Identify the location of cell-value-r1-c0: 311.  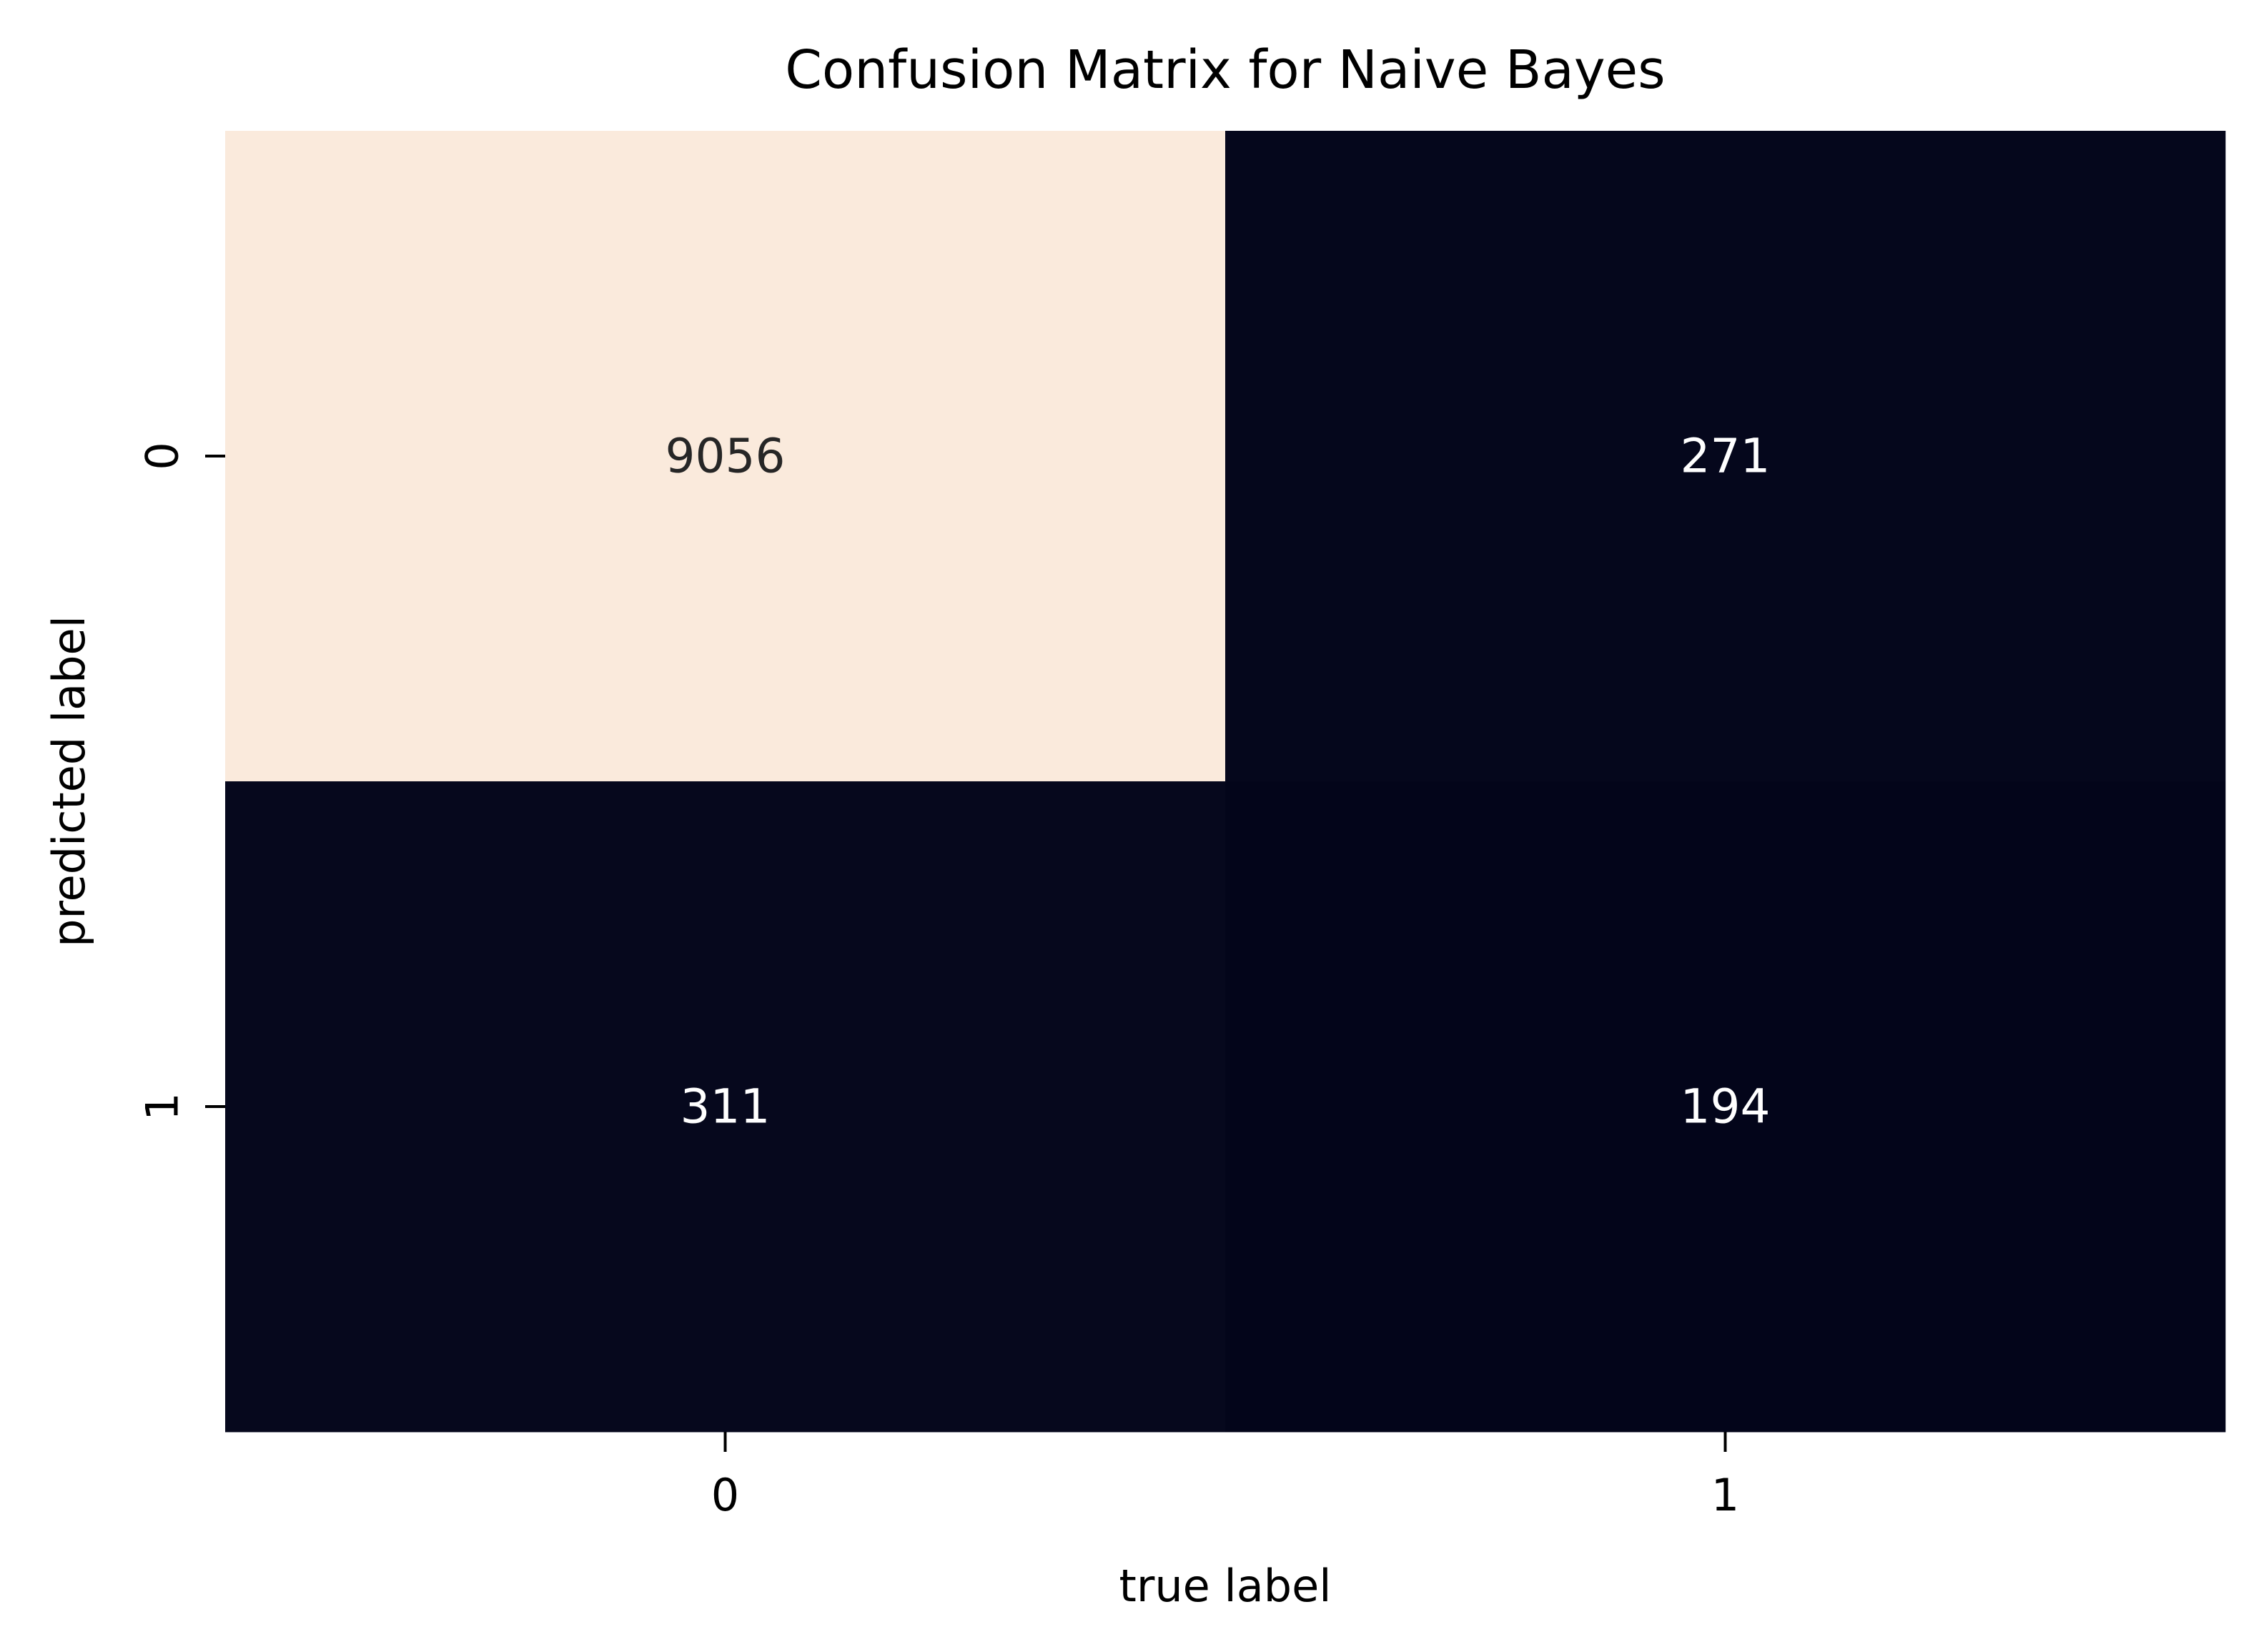
(726, 1107).